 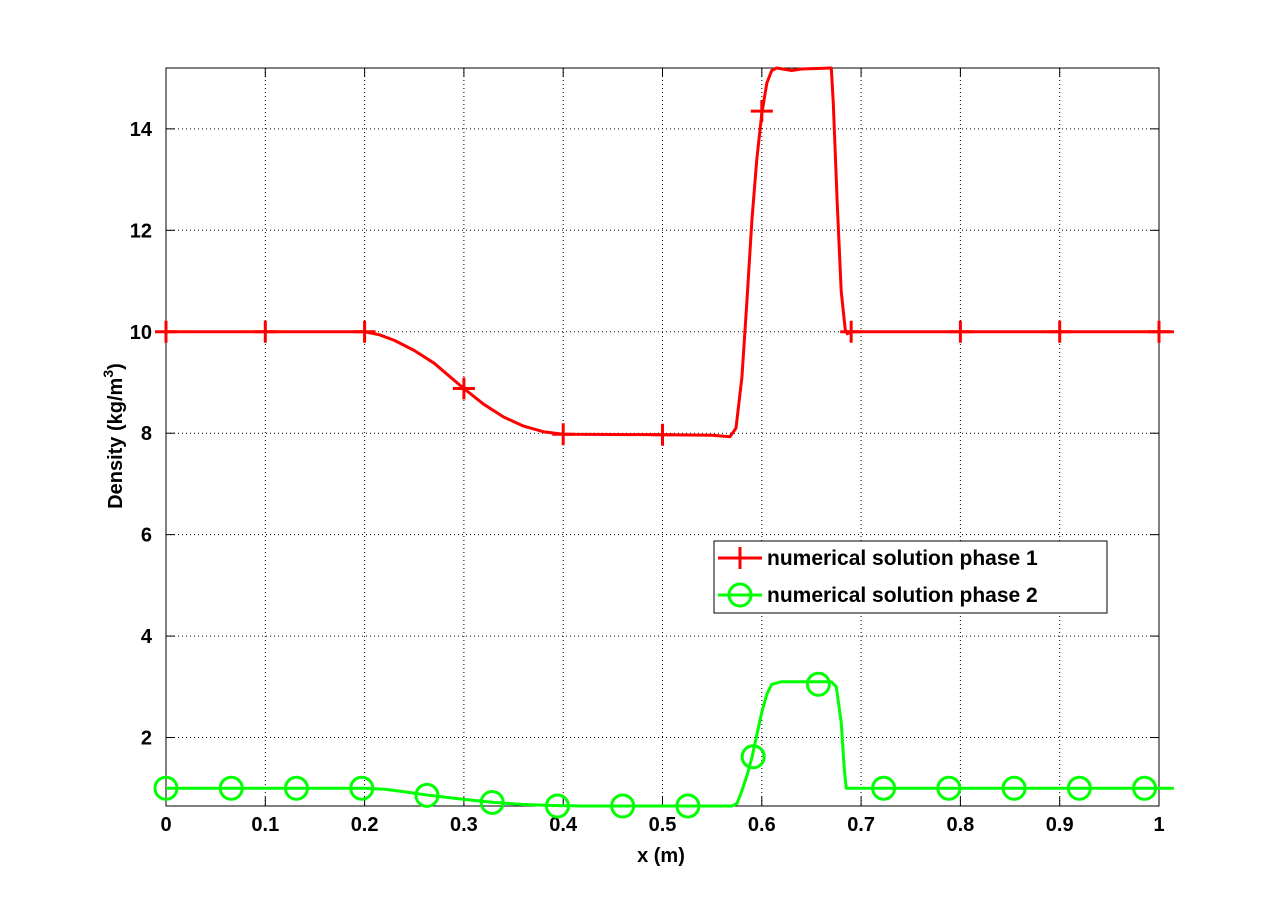 I want to click on y-tick-label: 10, so click(x=141, y=333).